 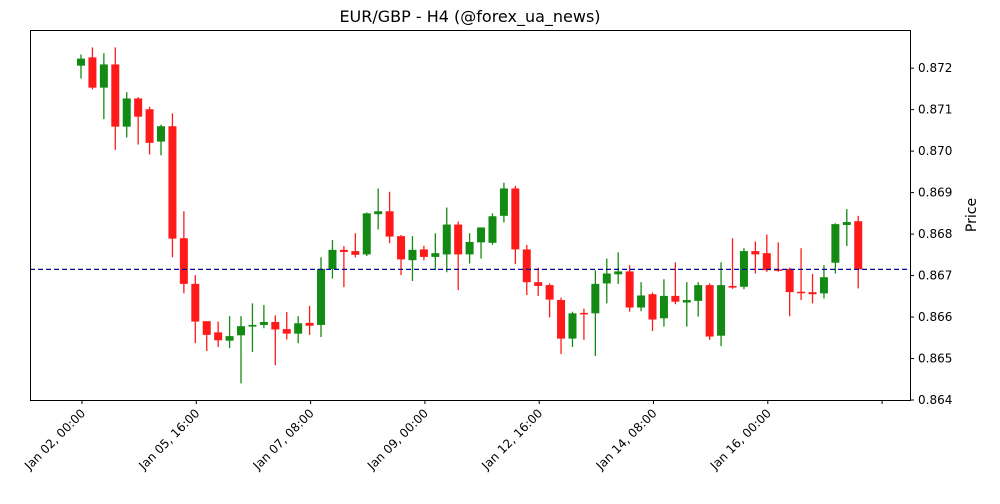 I want to click on x-tick-label: Jan 16, 00:00, so click(x=740, y=439).